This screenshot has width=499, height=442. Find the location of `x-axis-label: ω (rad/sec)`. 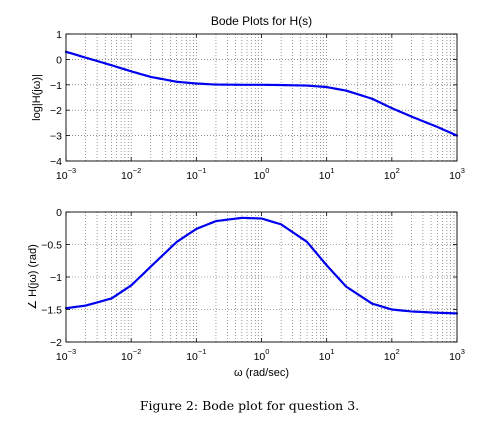

x-axis-label: ω (rad/sec) is located at coordinates (261, 373).